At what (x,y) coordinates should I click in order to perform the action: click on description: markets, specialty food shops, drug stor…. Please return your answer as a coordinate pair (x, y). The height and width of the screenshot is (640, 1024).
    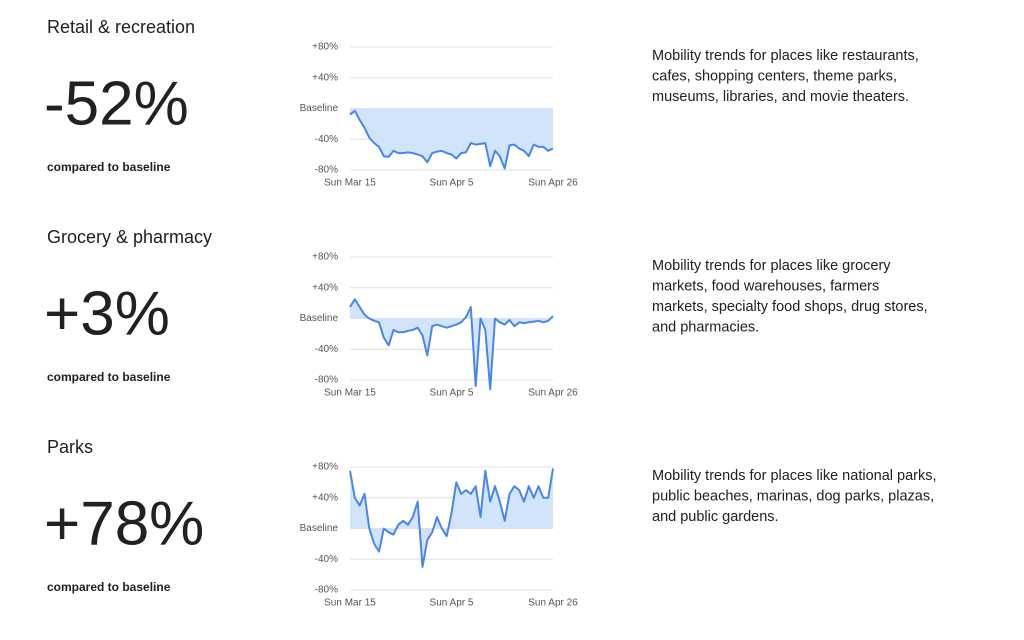
    Looking at the image, I should click on (790, 307).